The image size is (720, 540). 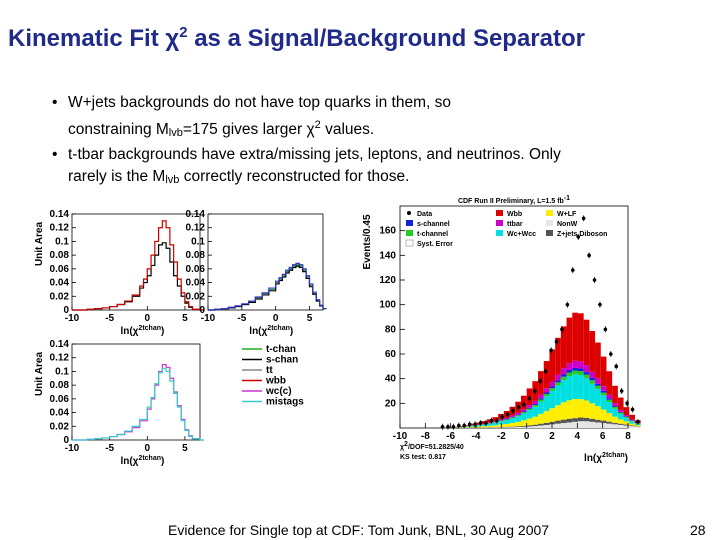 What do you see at coordinates (549, 233) in the screenshot?
I see `legend-marker-Z+jets,Diboson` at bounding box center [549, 233].